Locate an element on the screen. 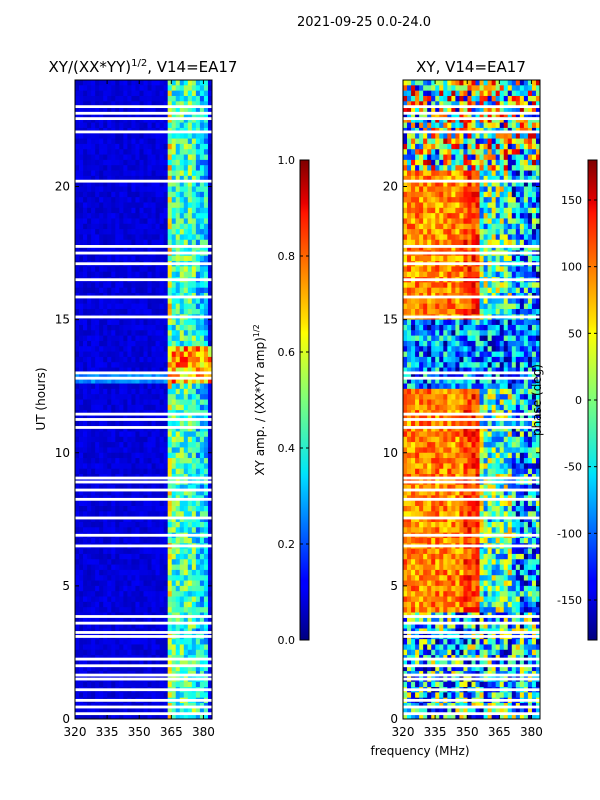 The height and width of the screenshot is (800, 600). amplitude-panel-title: XY/(XX*YY)1/2, V14=EA17 is located at coordinates (143, 67).